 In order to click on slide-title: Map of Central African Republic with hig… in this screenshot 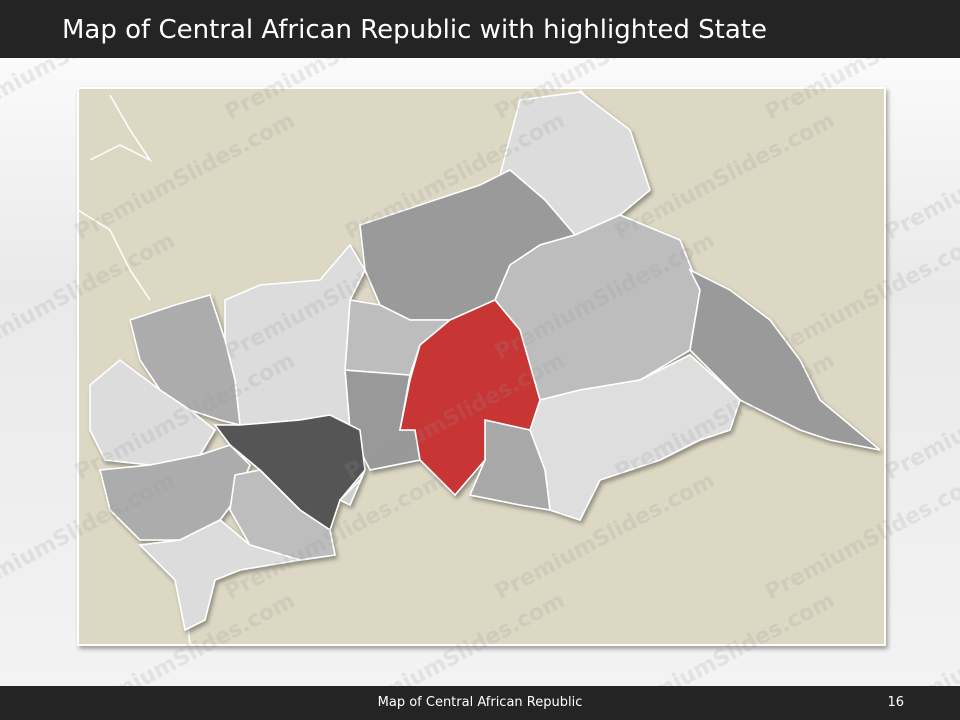, I will do `click(414, 30)`.